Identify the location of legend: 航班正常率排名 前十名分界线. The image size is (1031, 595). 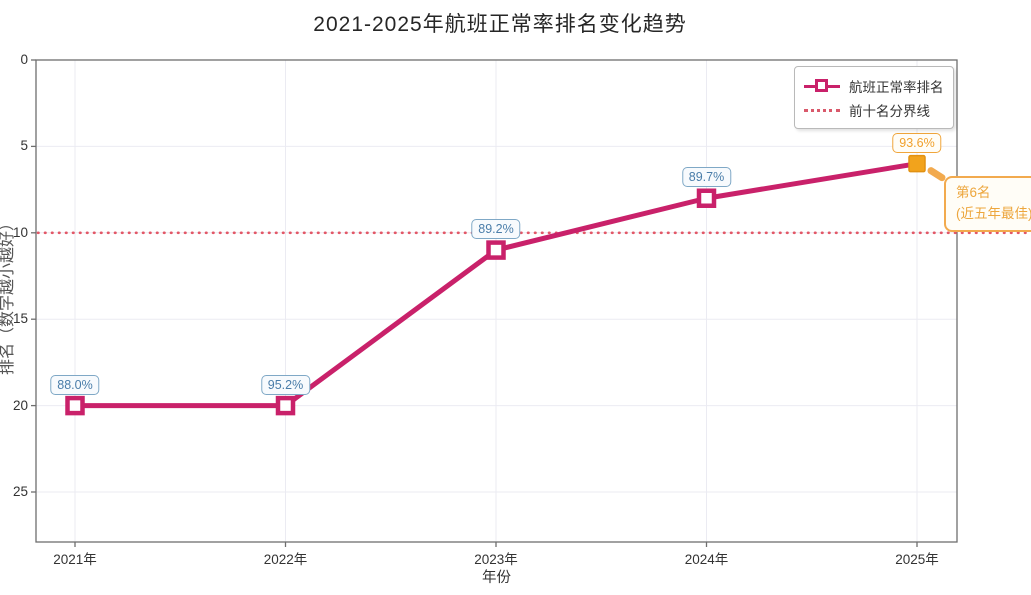
(874, 97).